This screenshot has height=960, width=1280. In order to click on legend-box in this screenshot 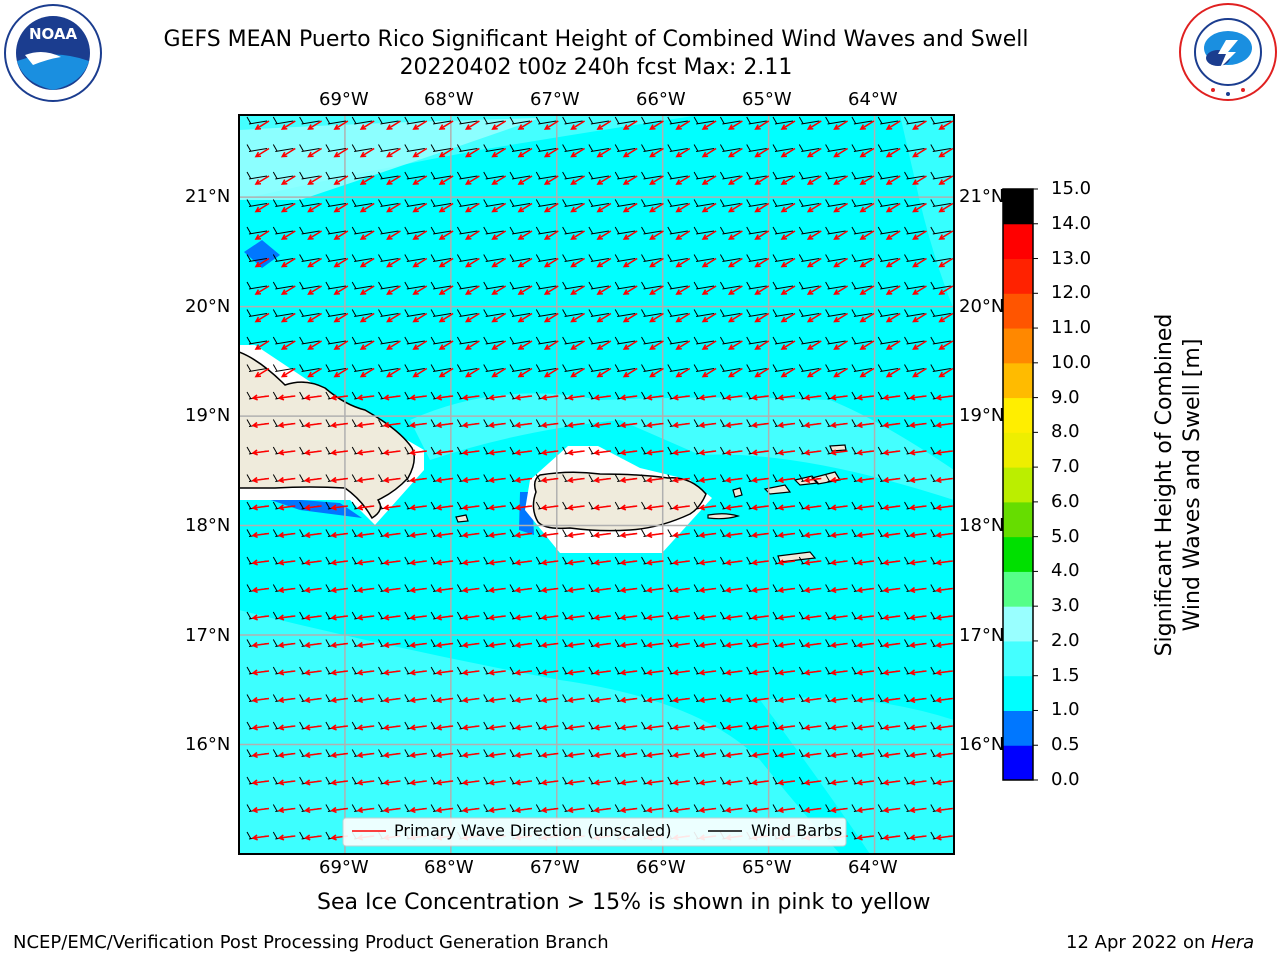, I will do `click(594, 832)`.